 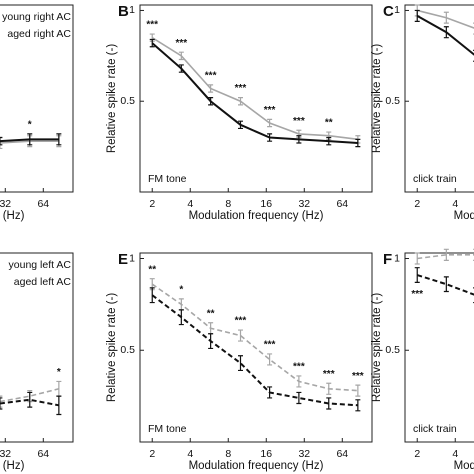 I want to click on legend-label: young right AC, so click(x=36, y=17).